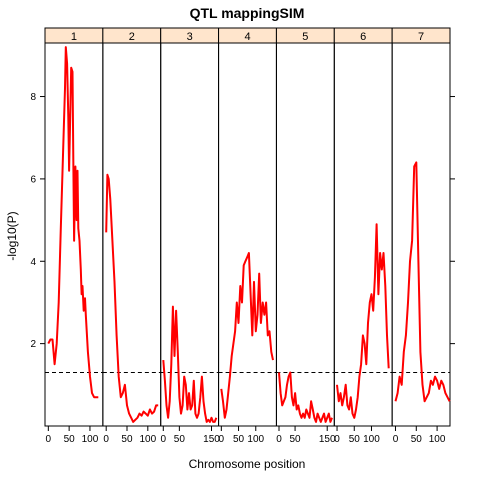  Describe the element at coordinates (74, 37) in the screenshot. I see `panel-strip-label: 1` at that location.